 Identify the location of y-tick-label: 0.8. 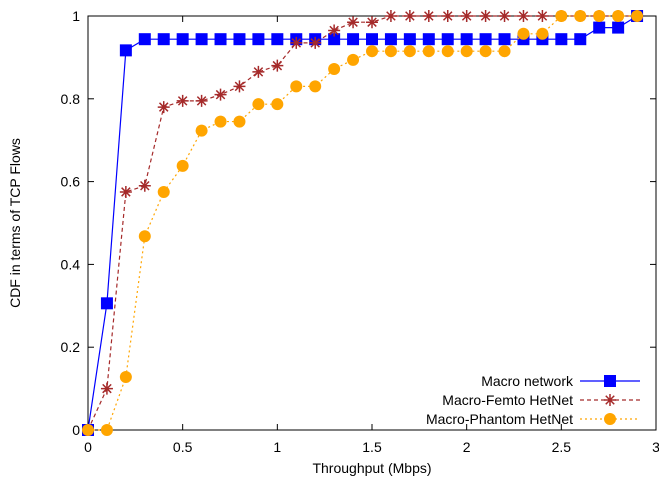
(71, 99).